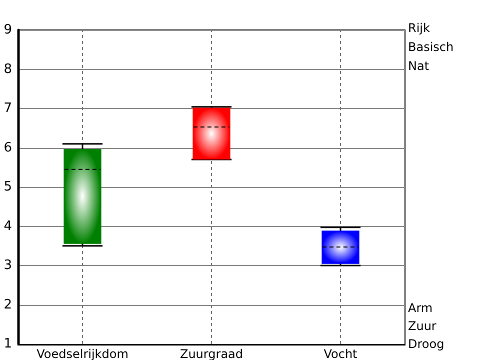 This screenshot has height=360, width=500. I want to click on y-tick-label: 1, so click(8, 344).